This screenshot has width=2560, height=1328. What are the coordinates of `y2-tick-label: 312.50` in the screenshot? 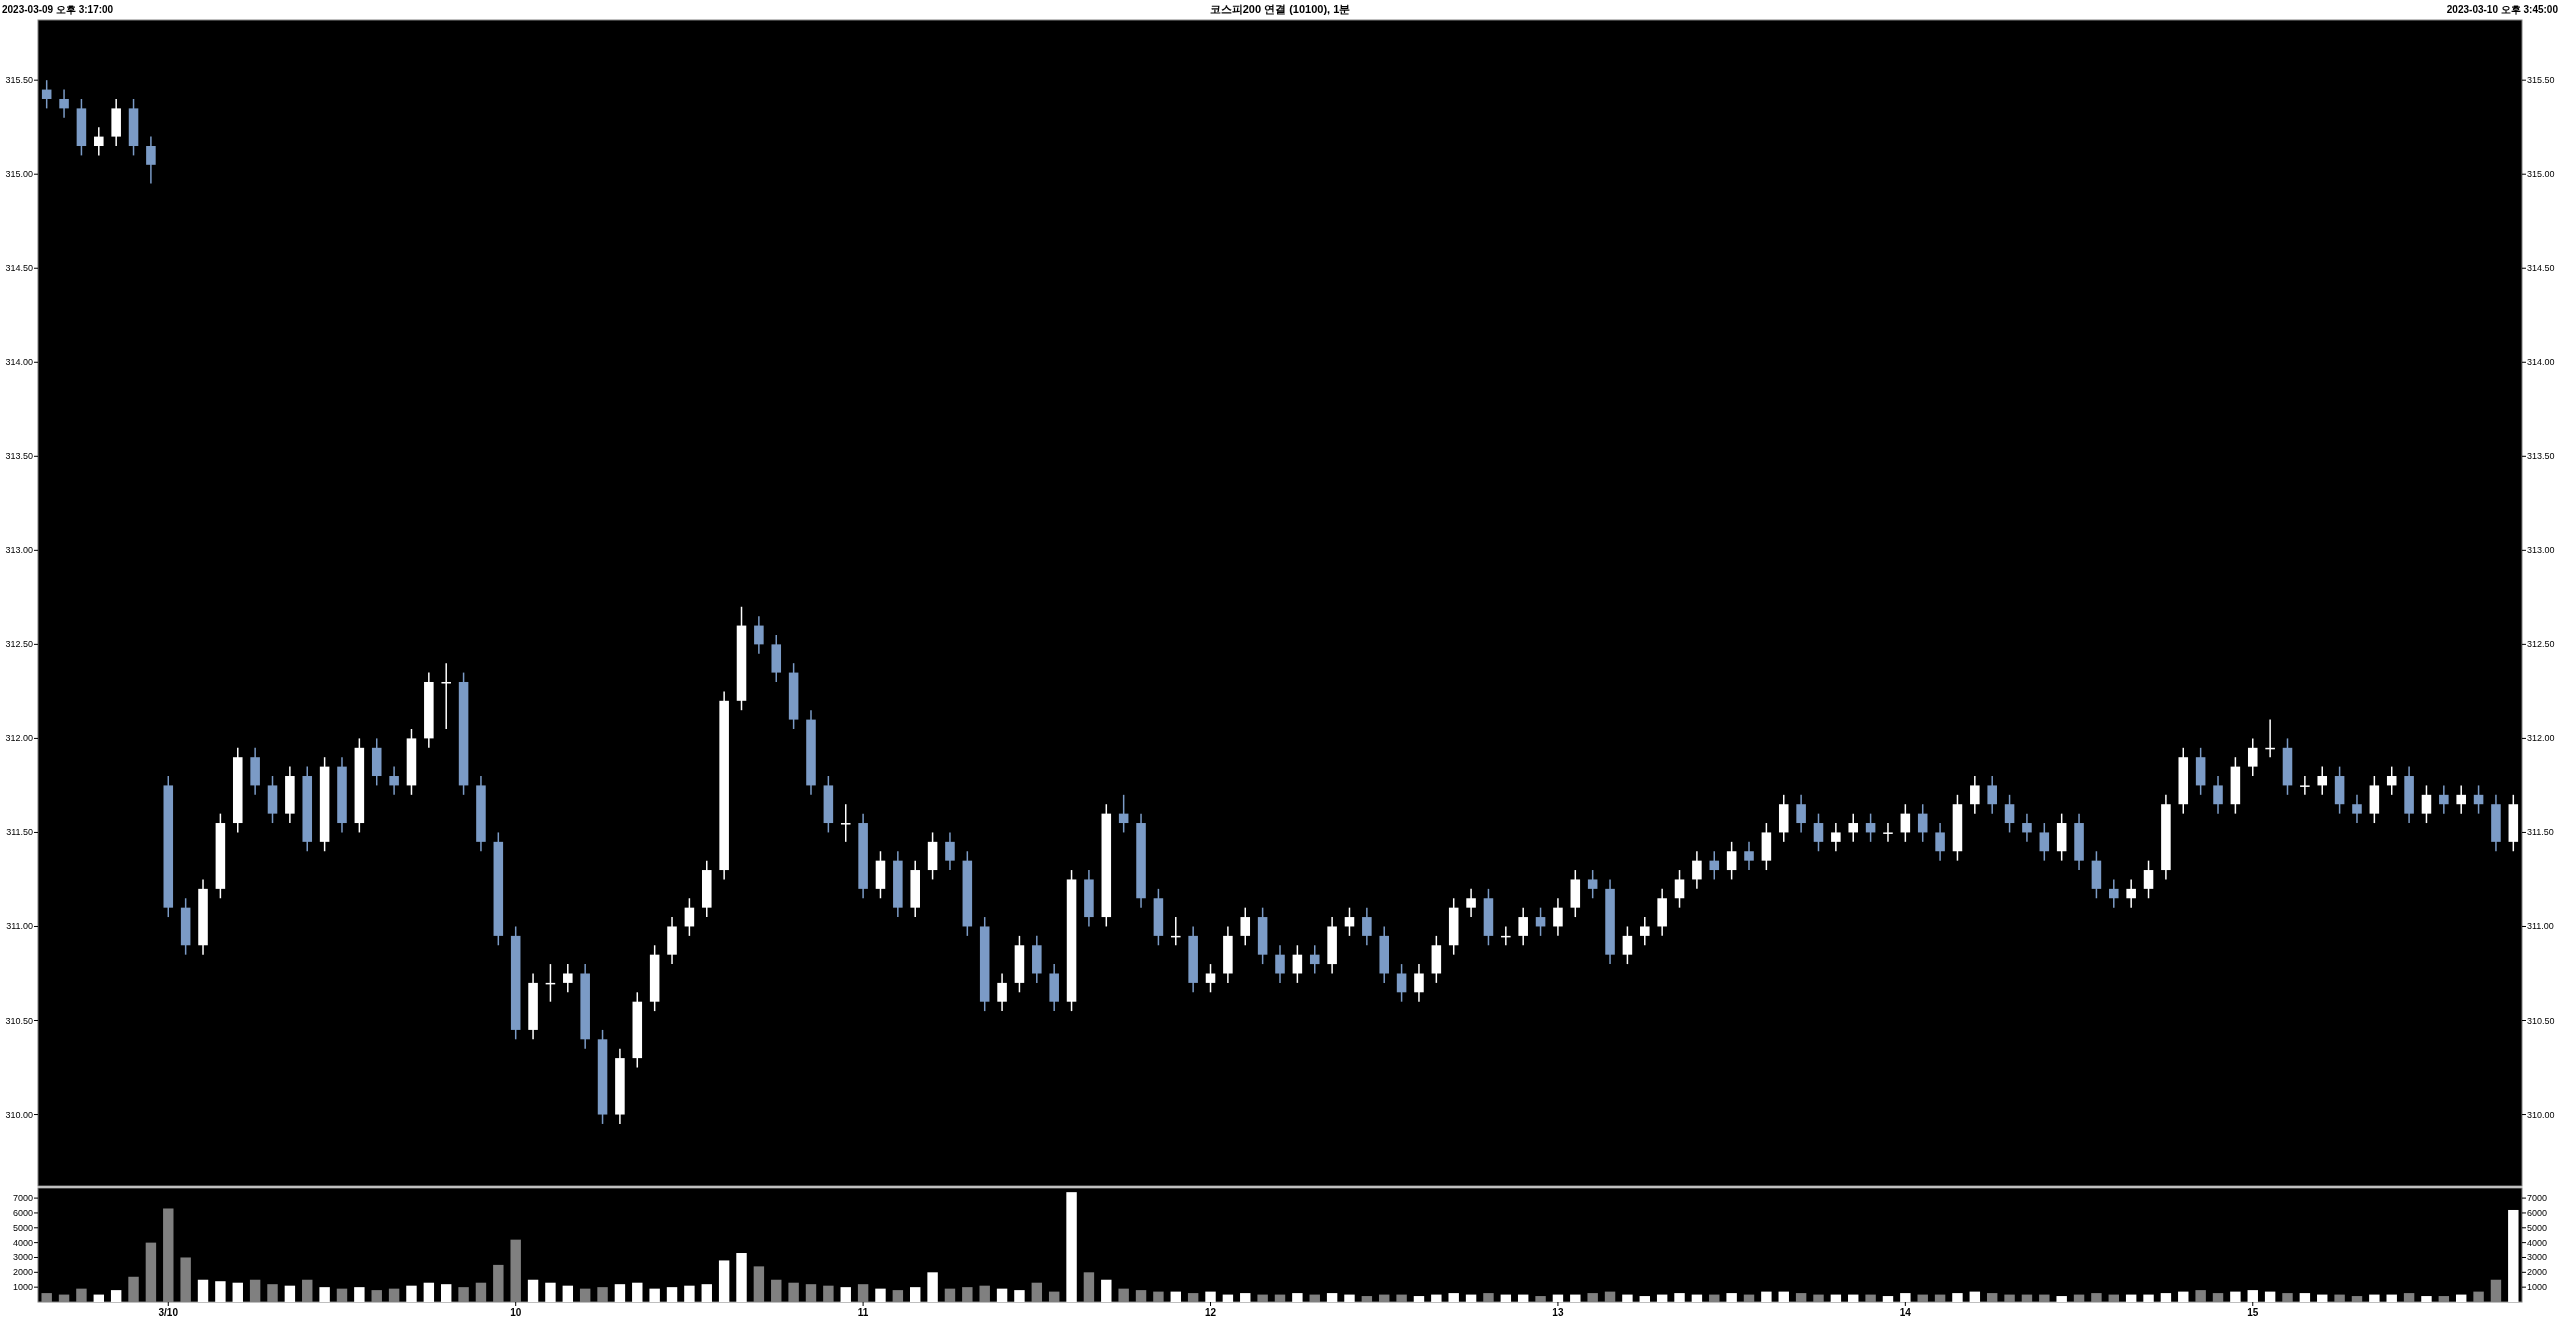 It's located at (2541, 644).